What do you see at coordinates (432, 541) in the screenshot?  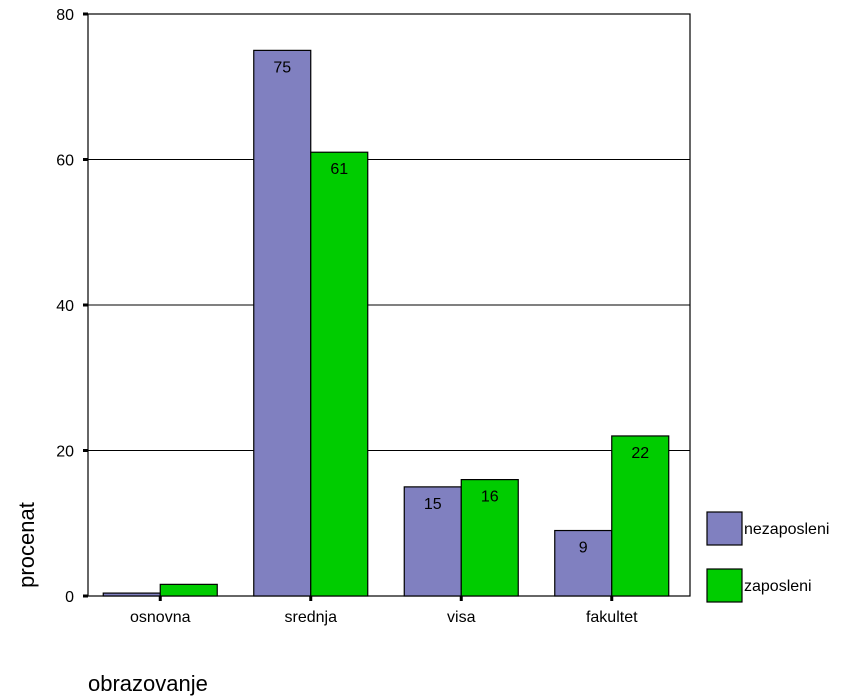 I see `bar-nezaposleni-visa` at bounding box center [432, 541].